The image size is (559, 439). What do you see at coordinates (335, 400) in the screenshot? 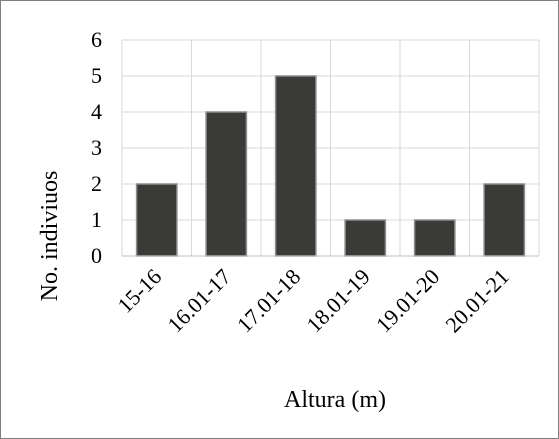
I see `x-axis-title: Altura (m)` at bounding box center [335, 400].